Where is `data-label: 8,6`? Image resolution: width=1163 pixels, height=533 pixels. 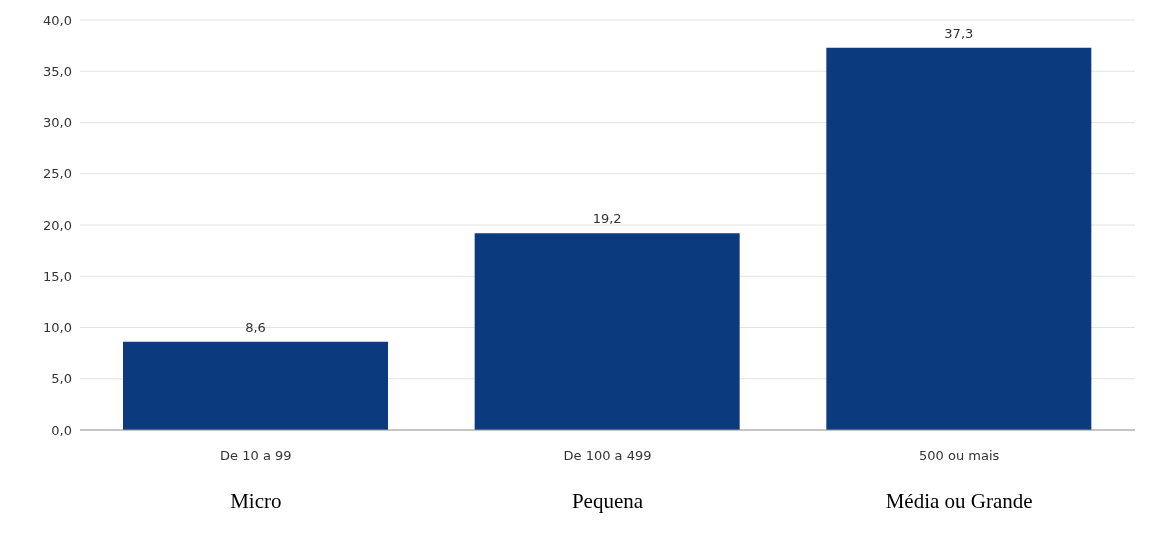
data-label: 8,6 is located at coordinates (255, 327).